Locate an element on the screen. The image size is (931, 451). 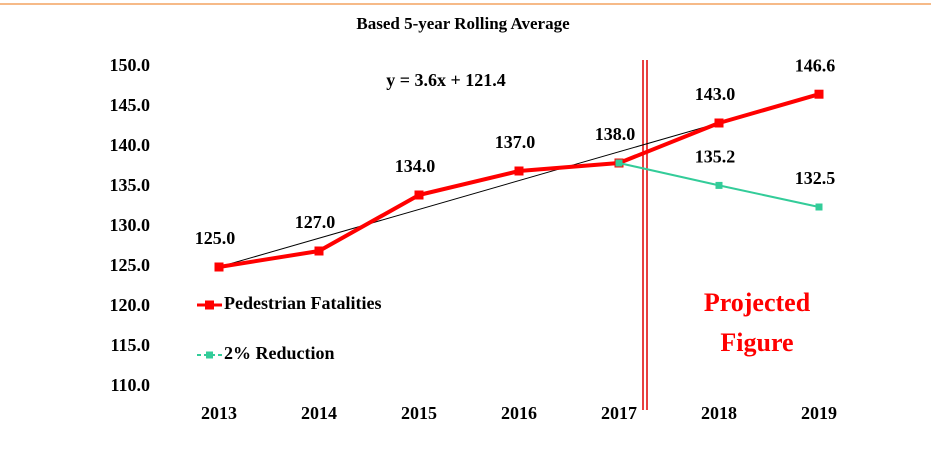
chart-title: Based 5-year Rolling Average is located at coordinates (463, 23).